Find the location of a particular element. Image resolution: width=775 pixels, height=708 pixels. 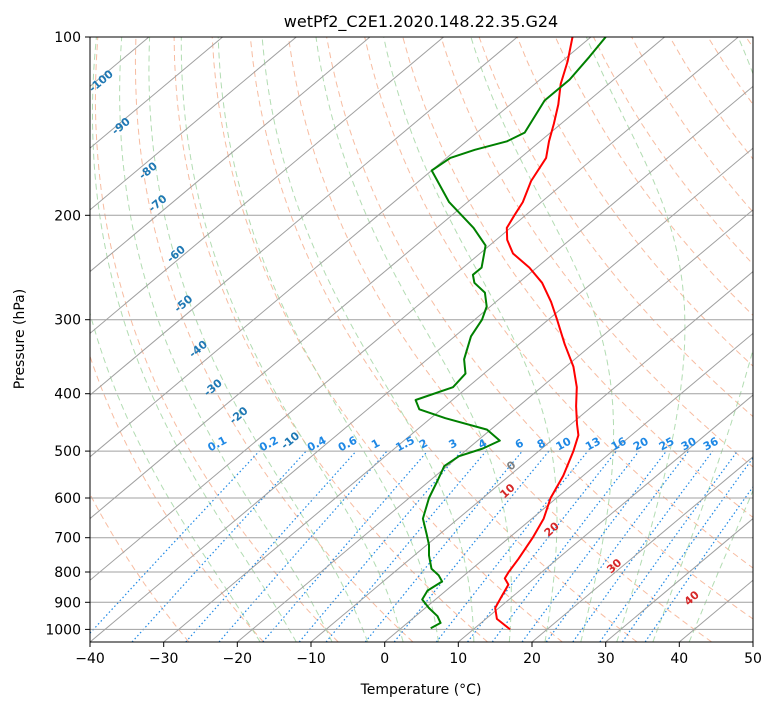

x-tick-label: 40 is located at coordinates (679, 659).